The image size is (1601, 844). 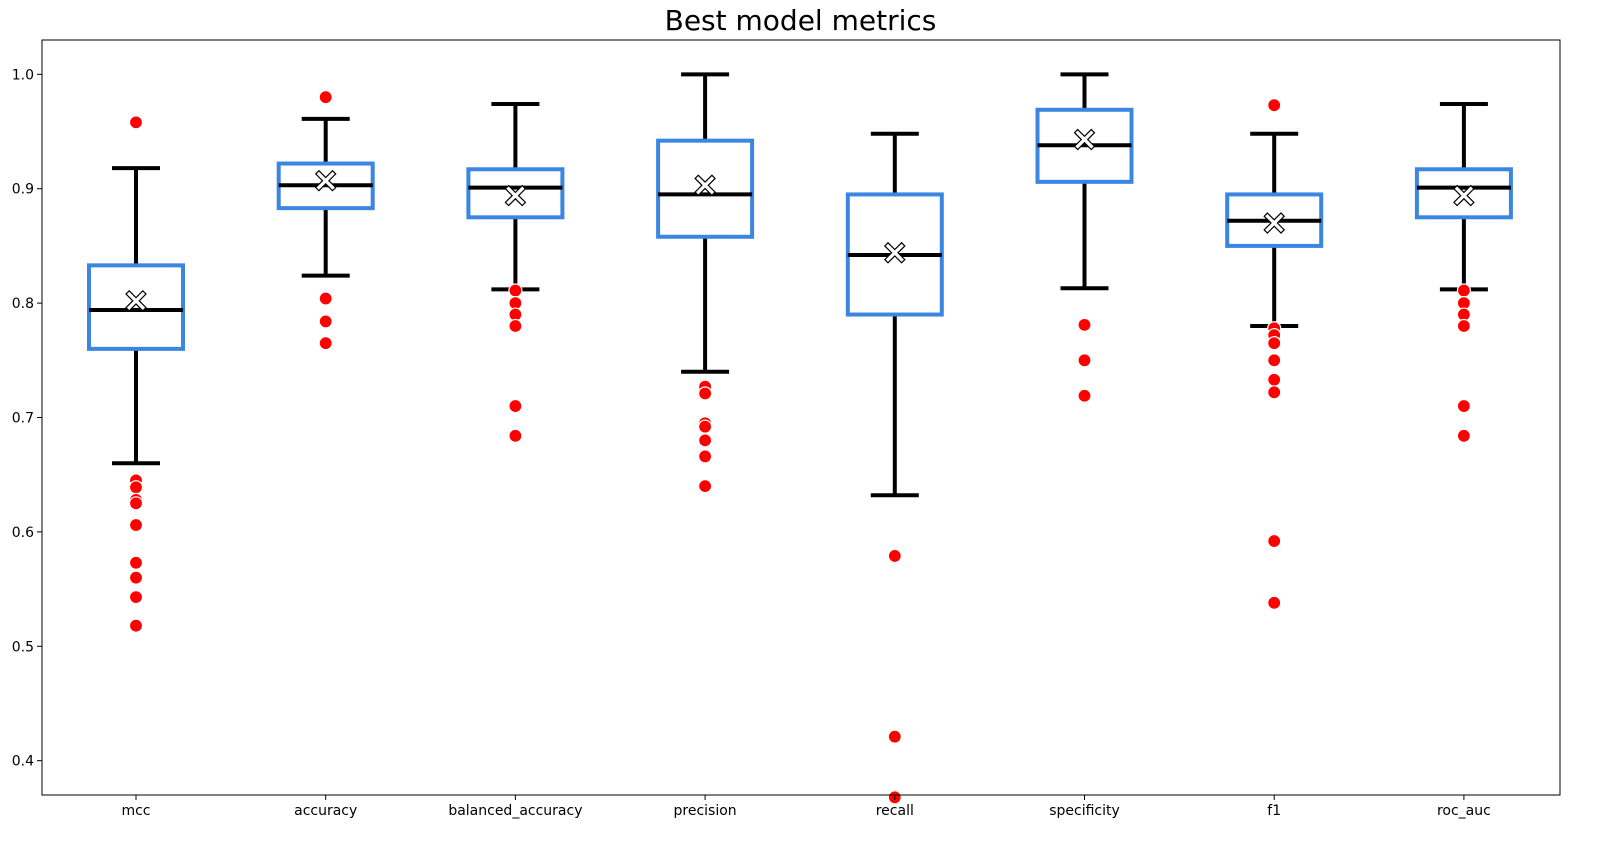 I want to click on box-group-specificity, so click(x=1084, y=237).